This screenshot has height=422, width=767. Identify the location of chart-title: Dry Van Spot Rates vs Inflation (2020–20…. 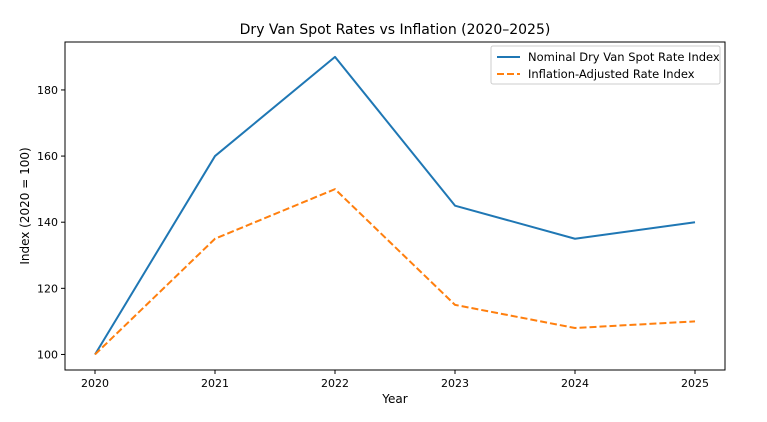
(395, 30).